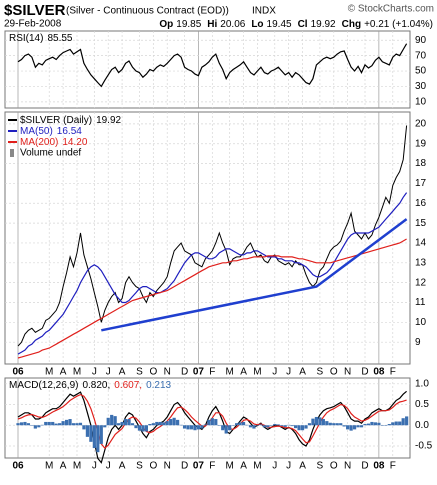 The width and height of the screenshot is (437, 485). I want to click on legend-name: MA(200), so click(39, 142).